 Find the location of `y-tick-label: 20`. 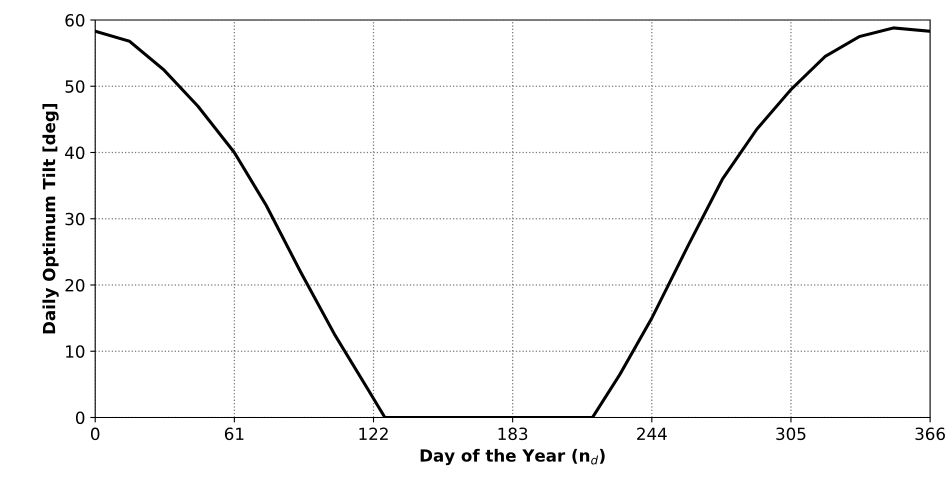

y-tick-label: 20 is located at coordinates (74, 285).